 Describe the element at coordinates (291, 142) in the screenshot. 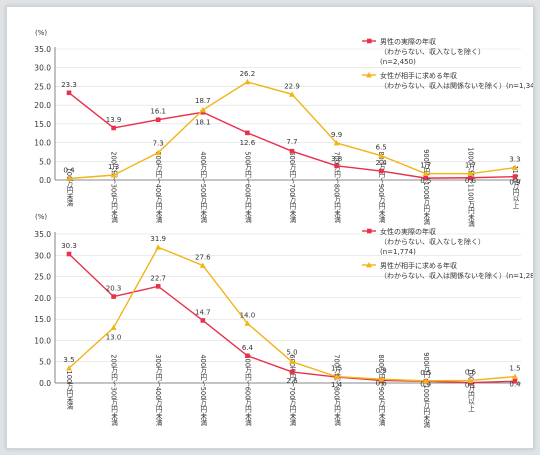

I see `data-label: 7.7` at that location.